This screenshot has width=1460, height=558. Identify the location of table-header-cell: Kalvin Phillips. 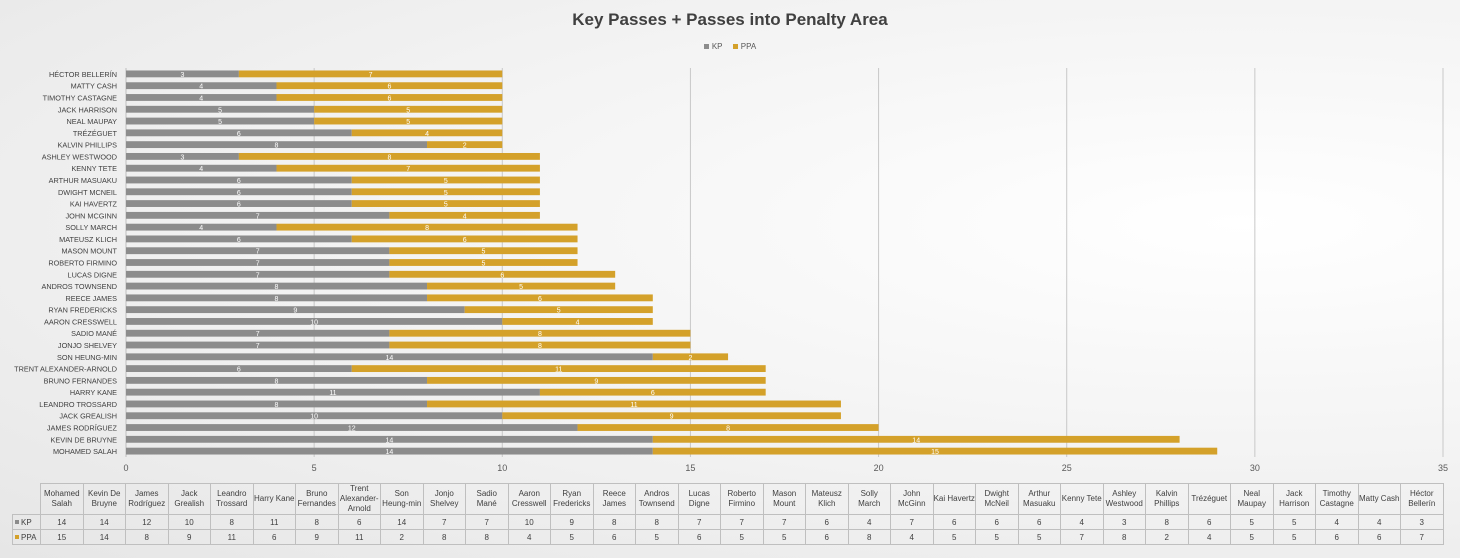
(1167, 499).